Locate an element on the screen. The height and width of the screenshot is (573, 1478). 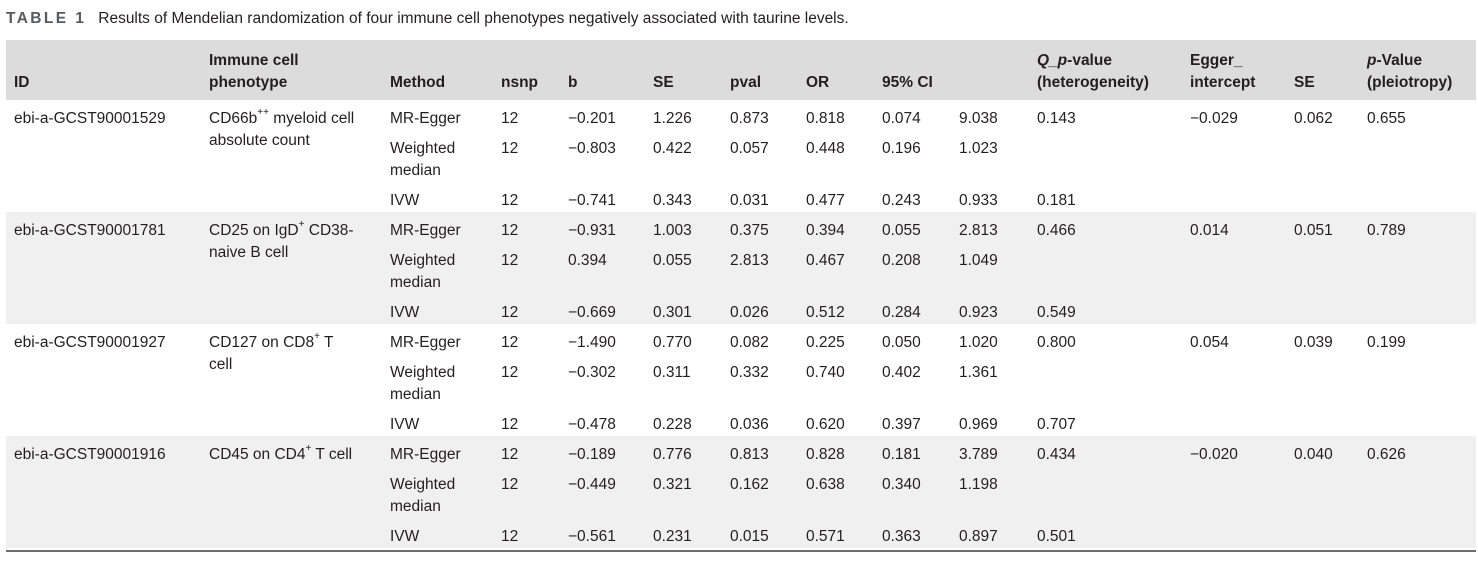
cell-q-pvalue-ivw: 0.501 is located at coordinates (1056, 536).